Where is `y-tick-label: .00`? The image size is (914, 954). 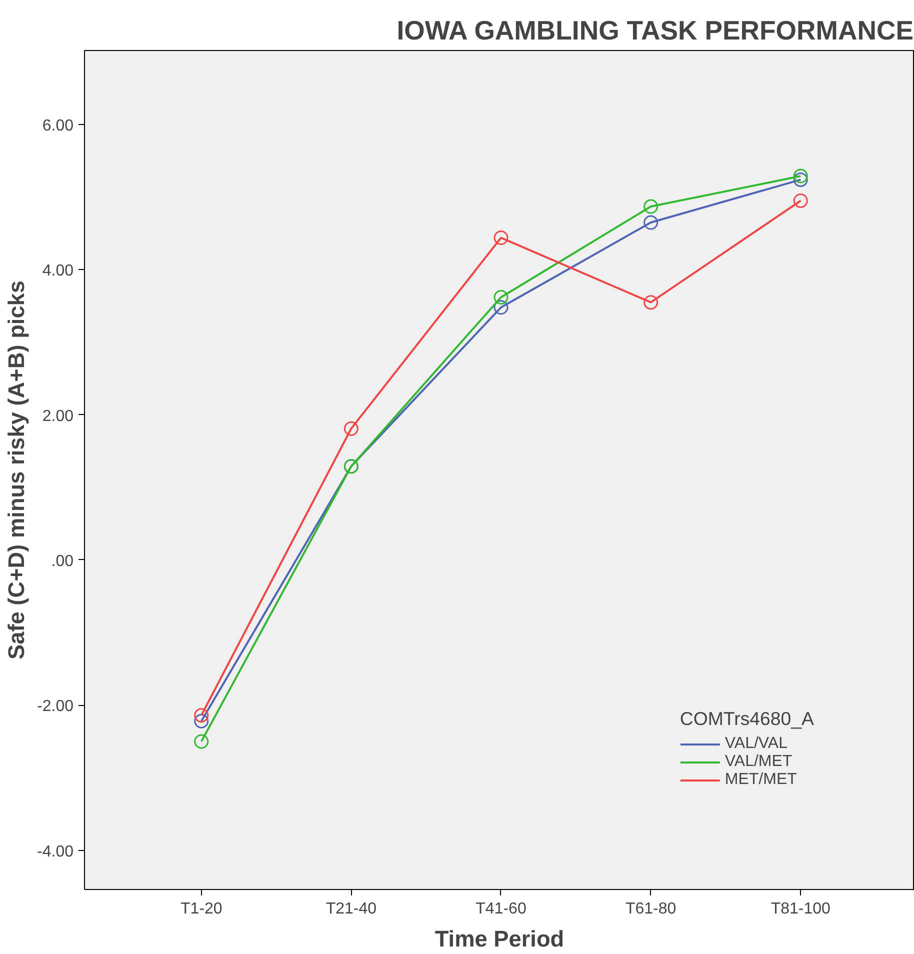 y-tick-label: .00 is located at coordinates (62, 561).